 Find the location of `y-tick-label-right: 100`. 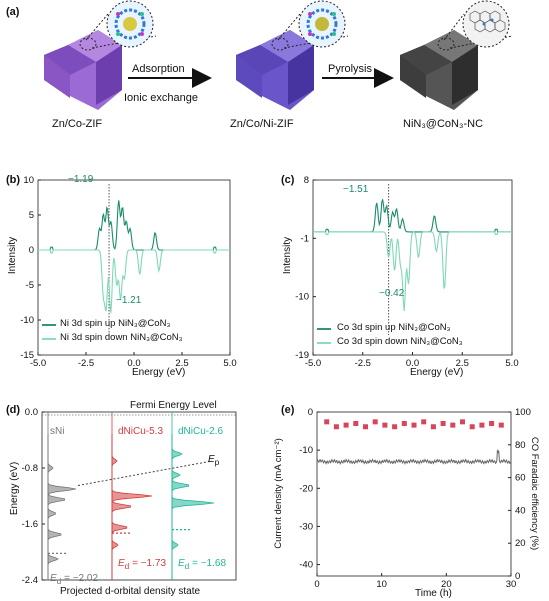

y-tick-label-right: 100 is located at coordinates (523, 412).